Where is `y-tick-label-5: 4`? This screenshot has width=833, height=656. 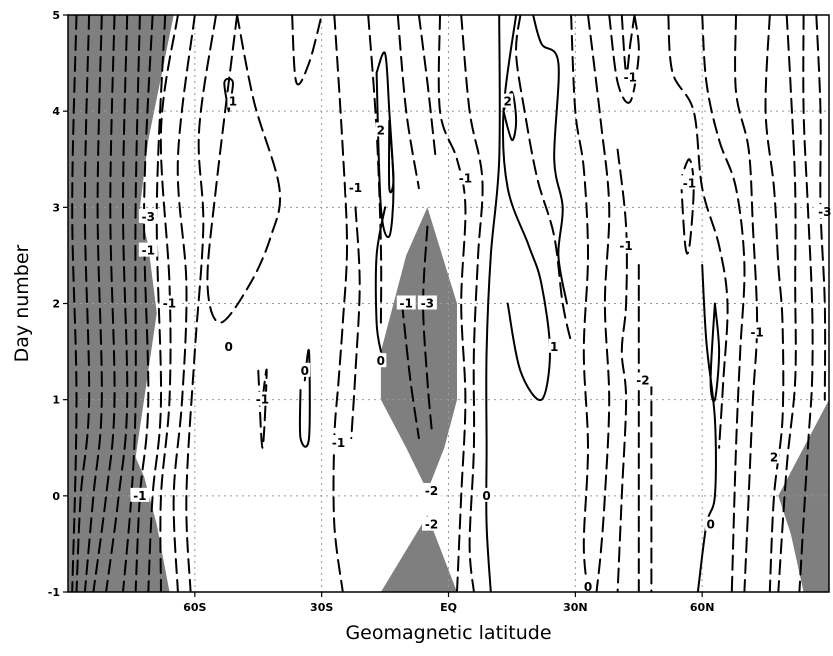
y-tick-label-5: 4 is located at coordinates (56, 111).